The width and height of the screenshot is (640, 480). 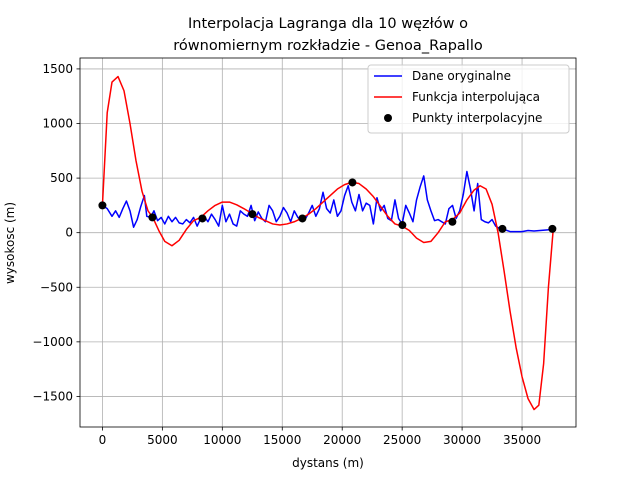 What do you see at coordinates (476, 97) in the screenshot?
I see `legend-label-1: Funkcja interpolująca` at bounding box center [476, 97].